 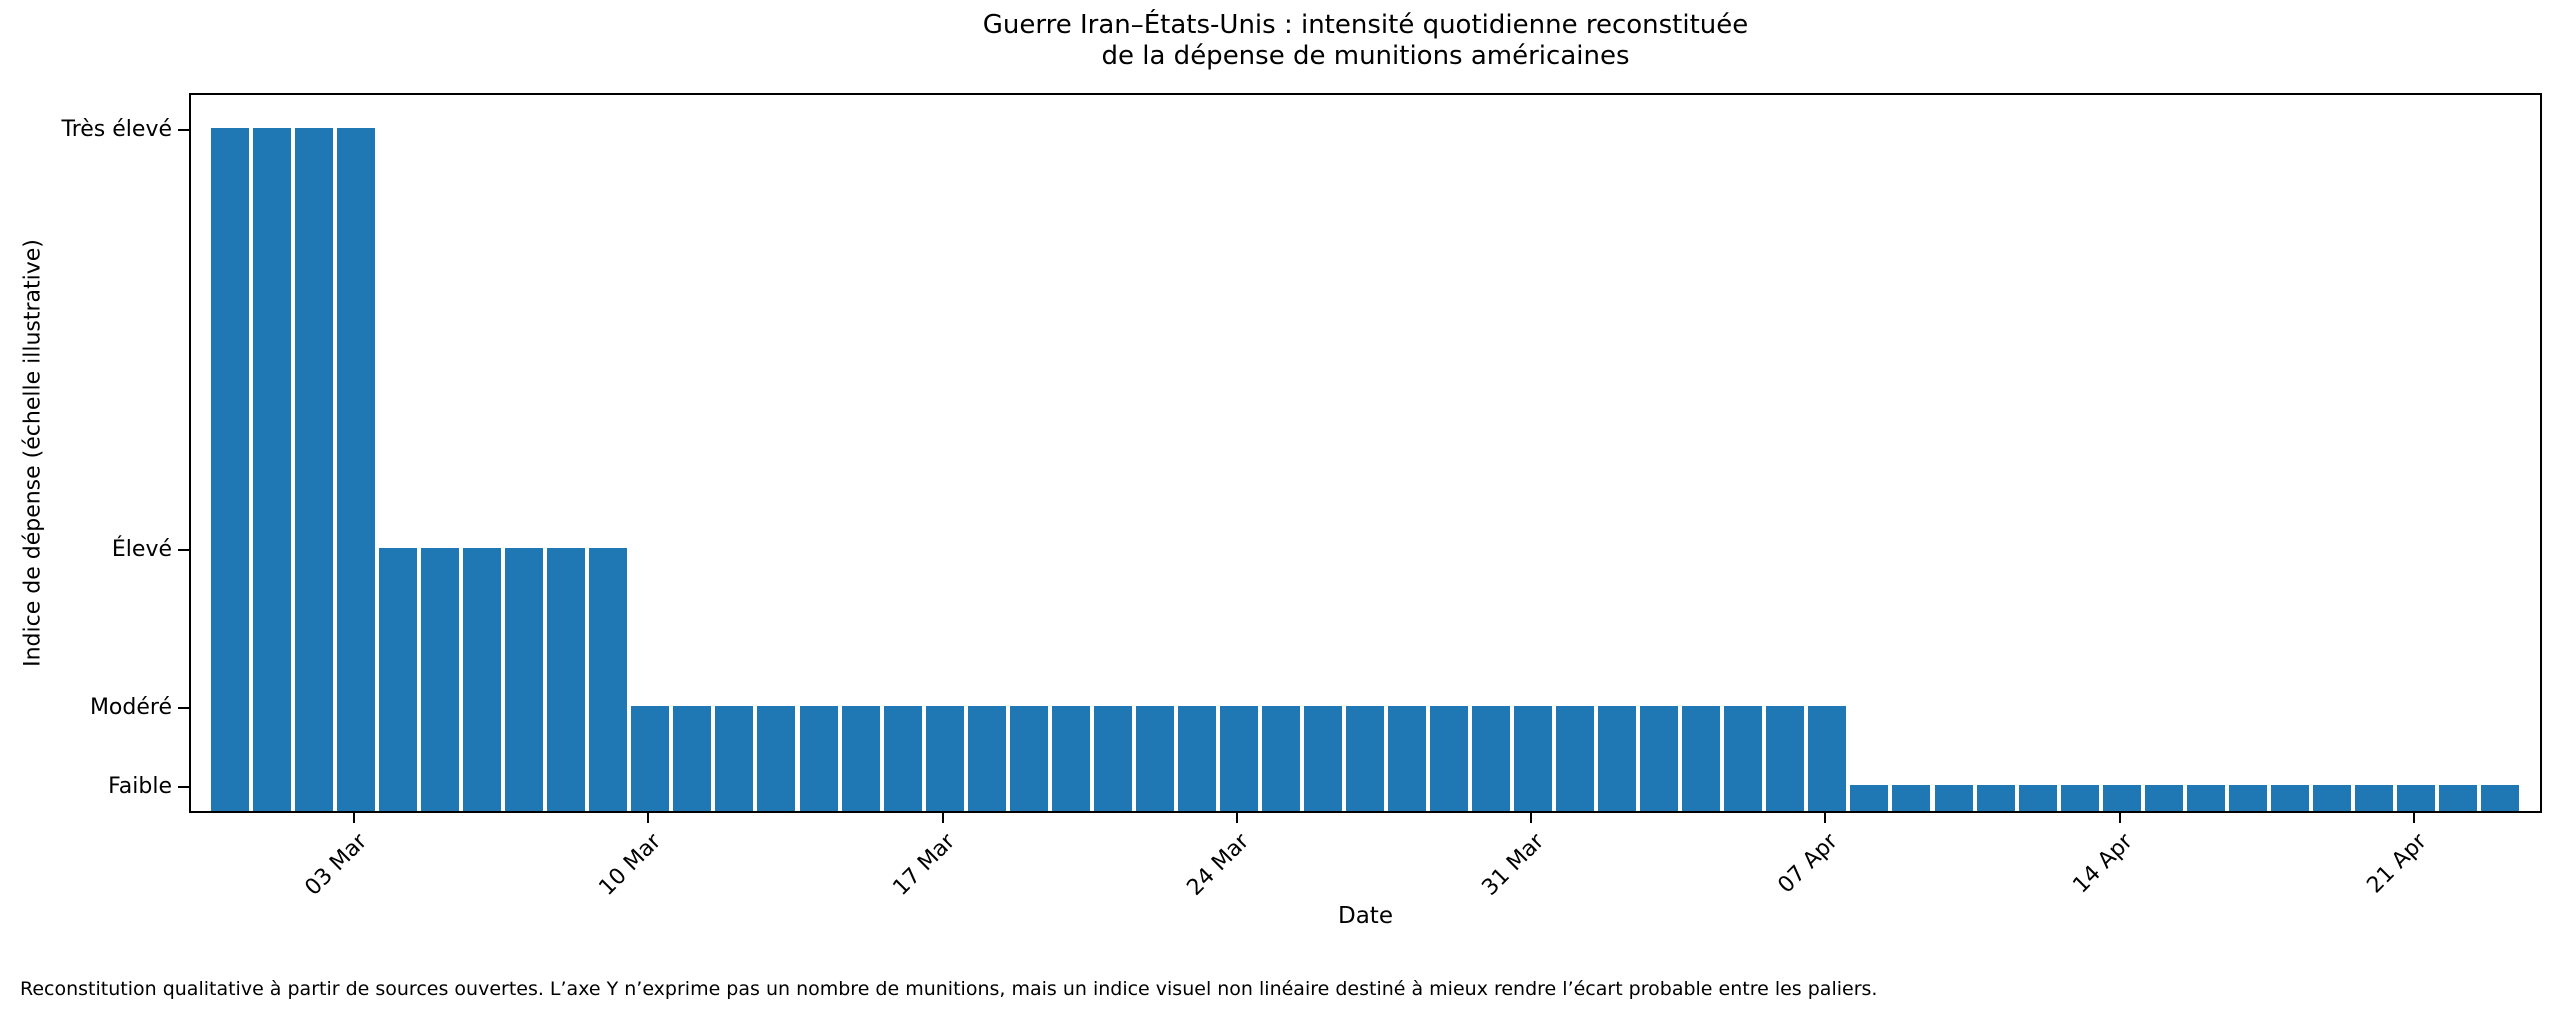 What do you see at coordinates (2103, 864) in the screenshot?
I see `x-tick-label-text: 14 Apr` at bounding box center [2103, 864].